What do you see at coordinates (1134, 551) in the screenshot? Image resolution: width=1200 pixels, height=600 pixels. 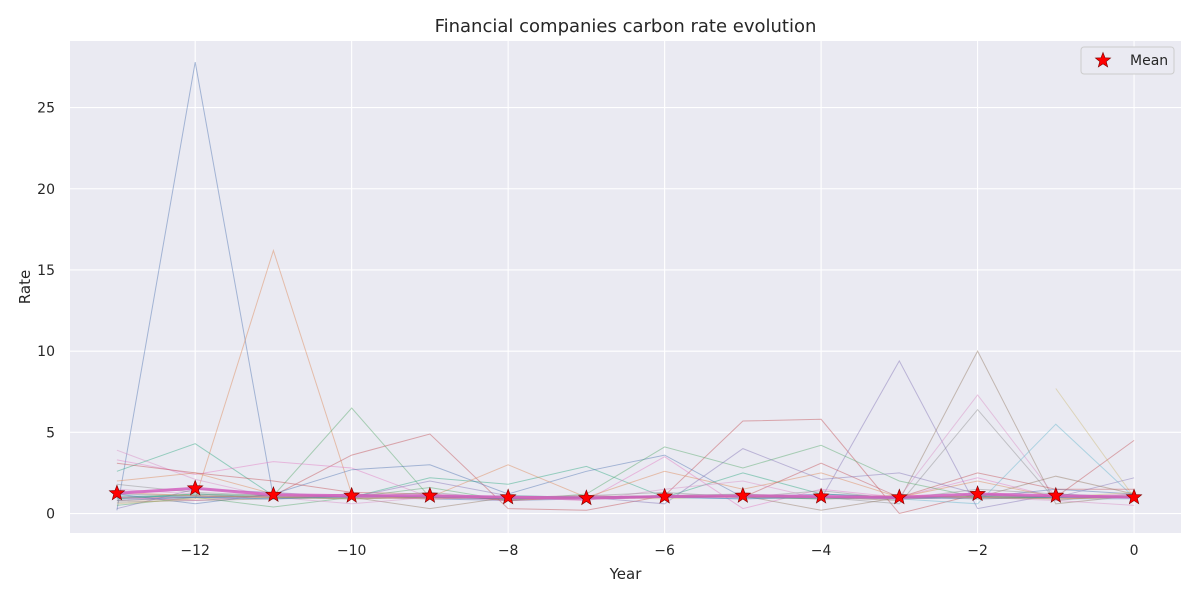 I see `x-tick-label: 0` at bounding box center [1134, 551].